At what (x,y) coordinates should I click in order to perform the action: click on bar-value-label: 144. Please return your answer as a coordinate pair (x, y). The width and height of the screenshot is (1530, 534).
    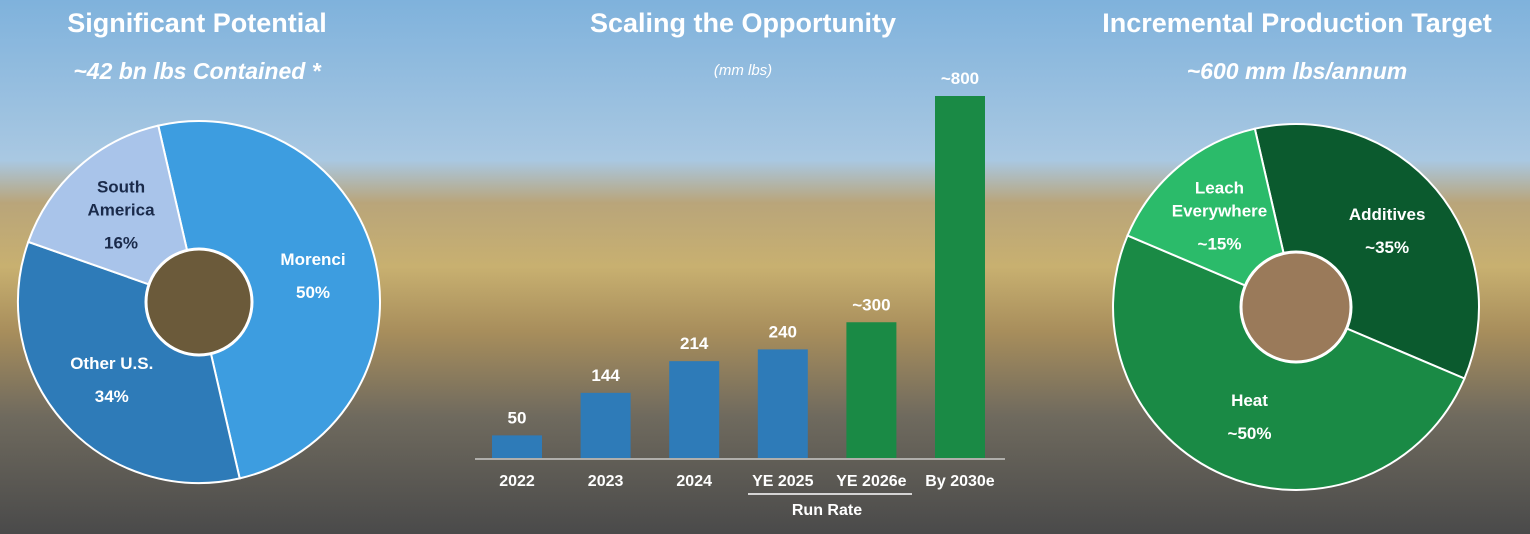
    Looking at the image, I should click on (605, 375).